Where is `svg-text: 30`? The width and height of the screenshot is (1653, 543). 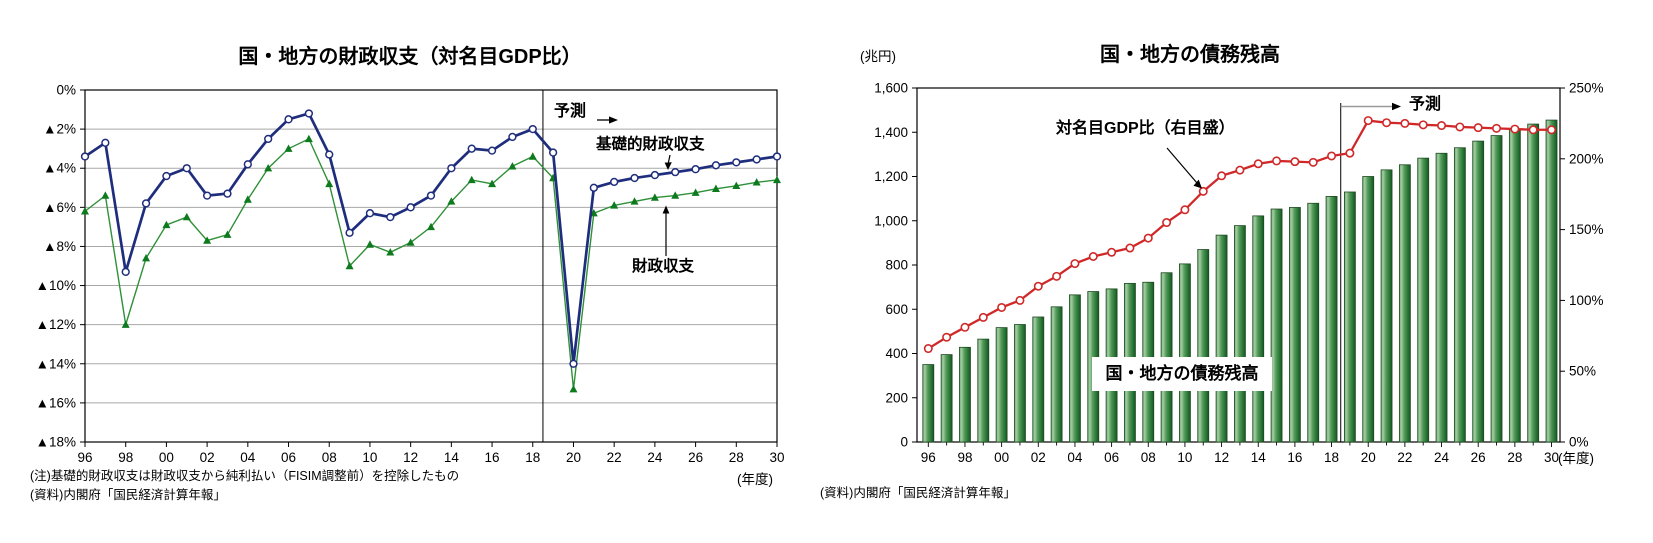
svg-text: 30 is located at coordinates (1551, 457).